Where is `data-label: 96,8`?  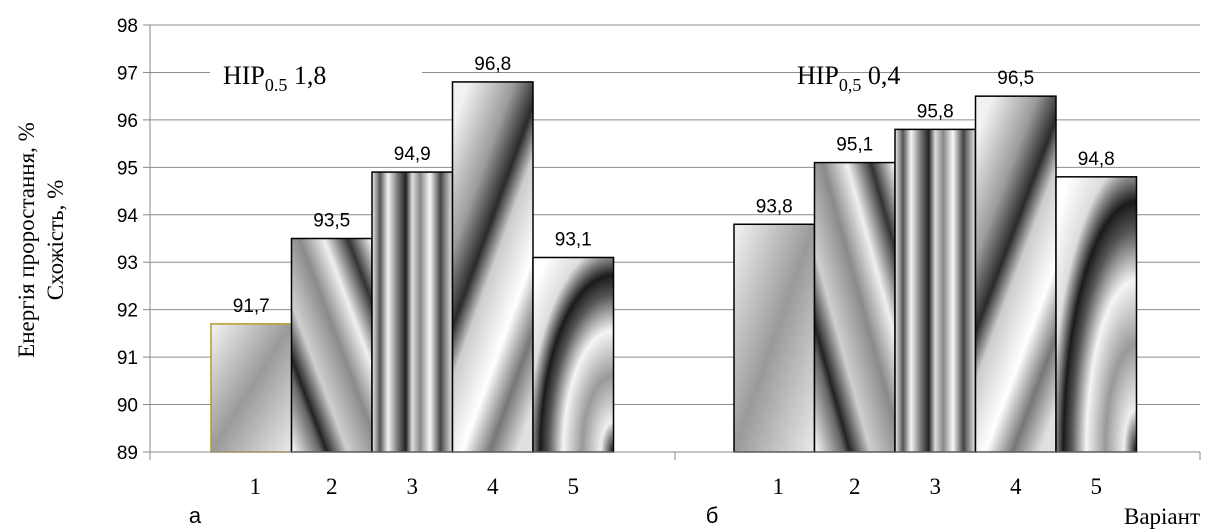
data-label: 96,8 is located at coordinates (492, 64).